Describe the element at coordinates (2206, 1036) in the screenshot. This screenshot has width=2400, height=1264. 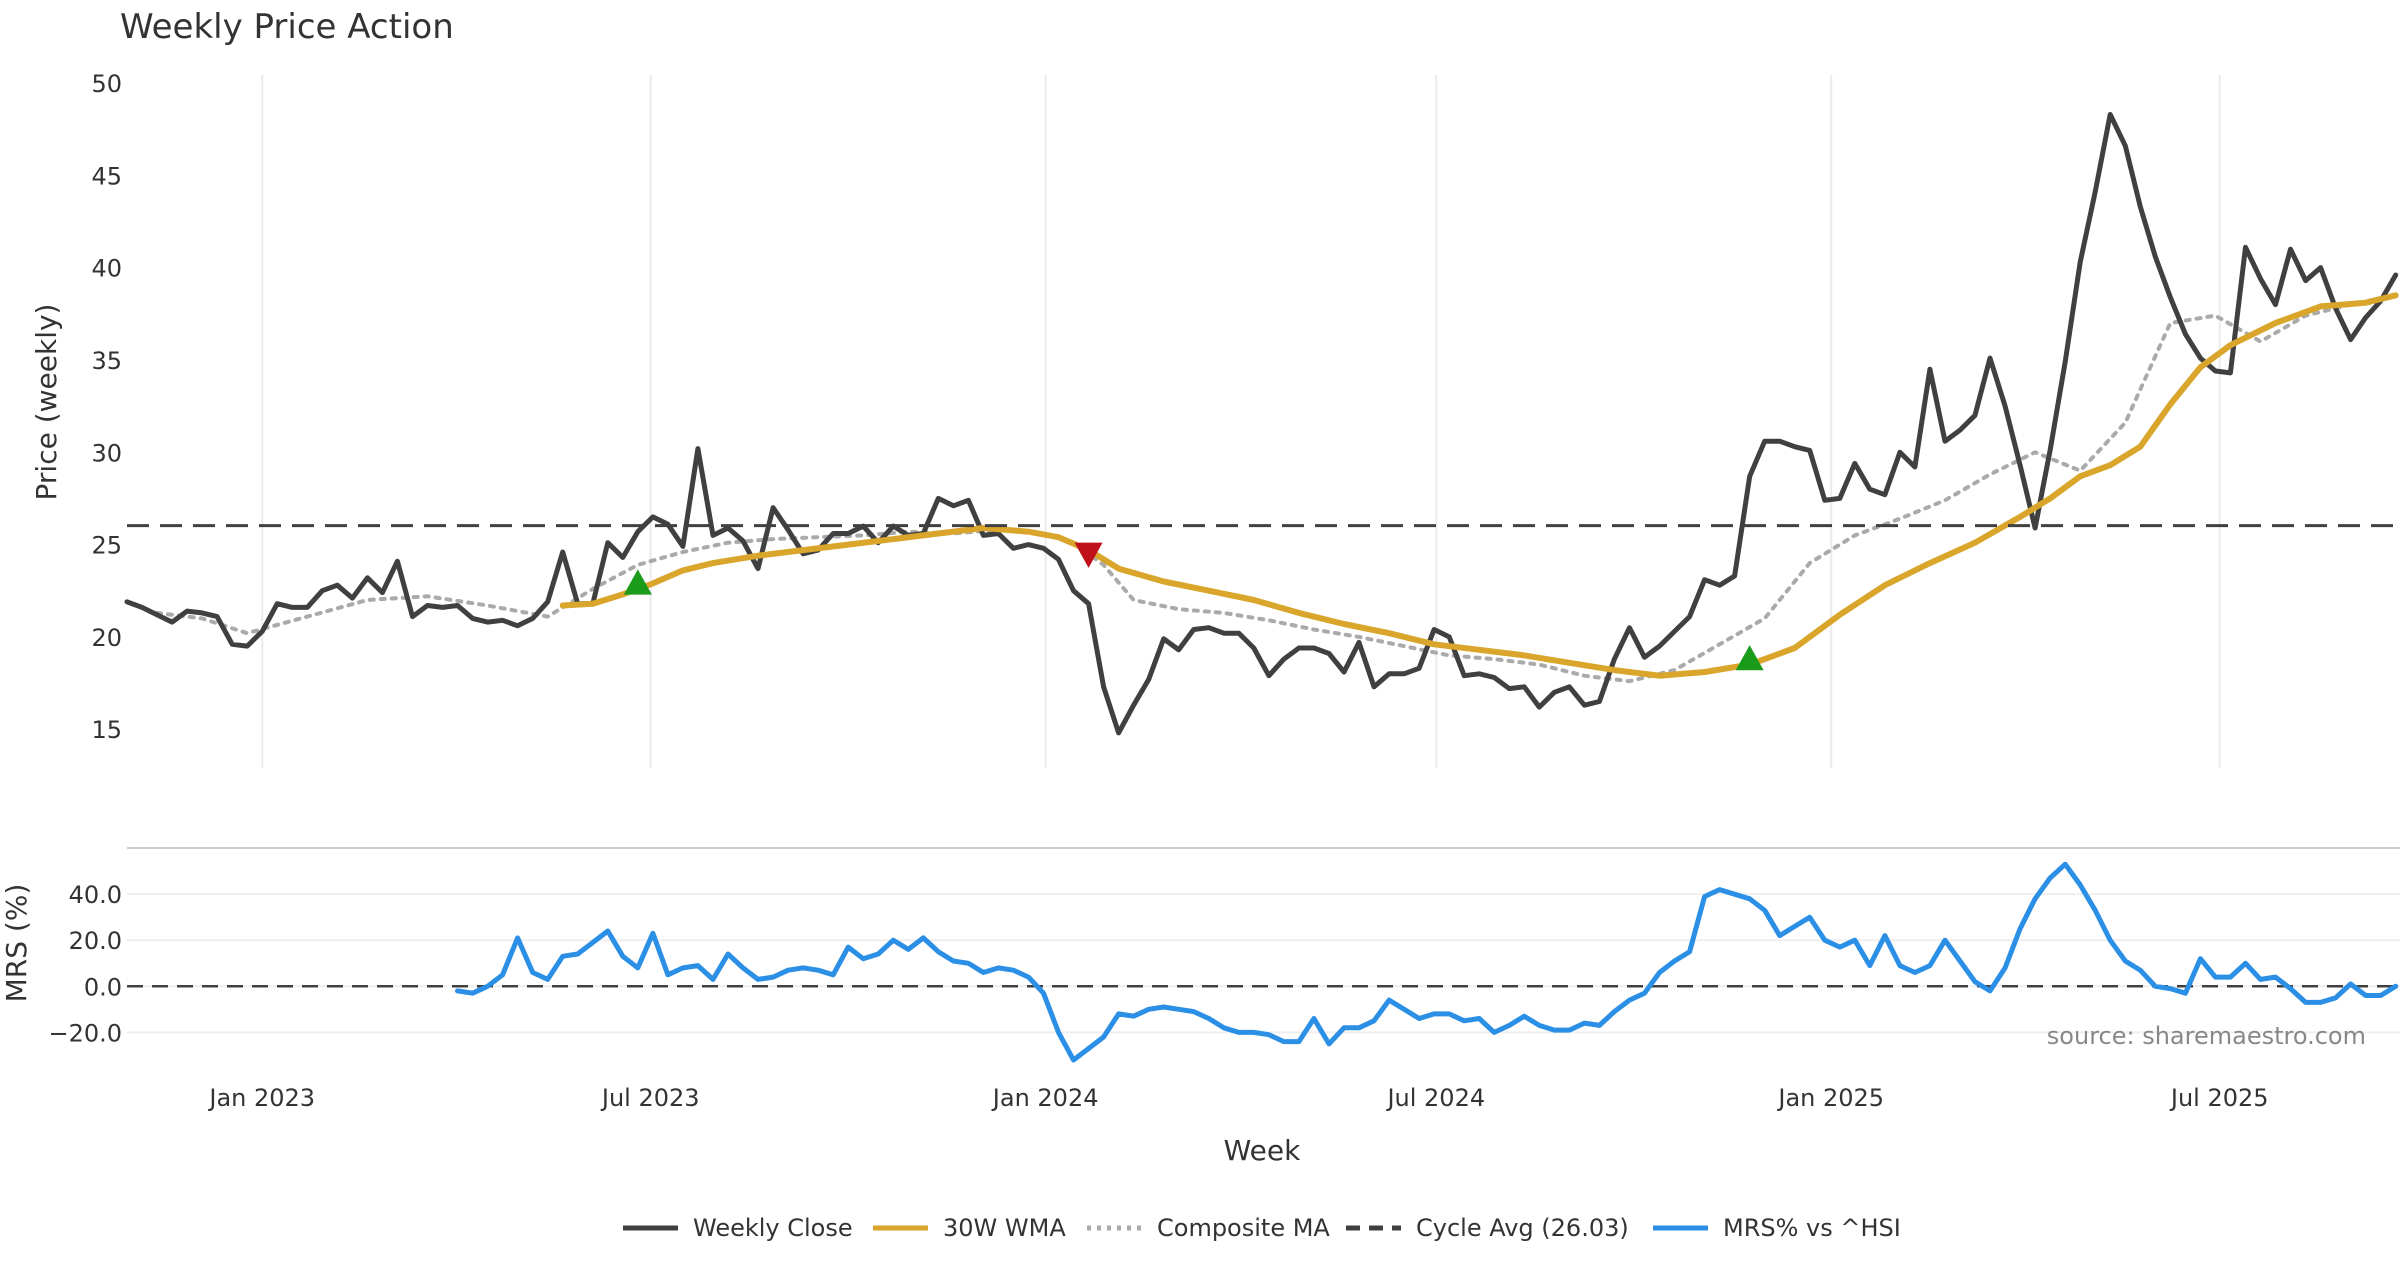
I see `source-credit: source: sharemaestro.com` at that location.